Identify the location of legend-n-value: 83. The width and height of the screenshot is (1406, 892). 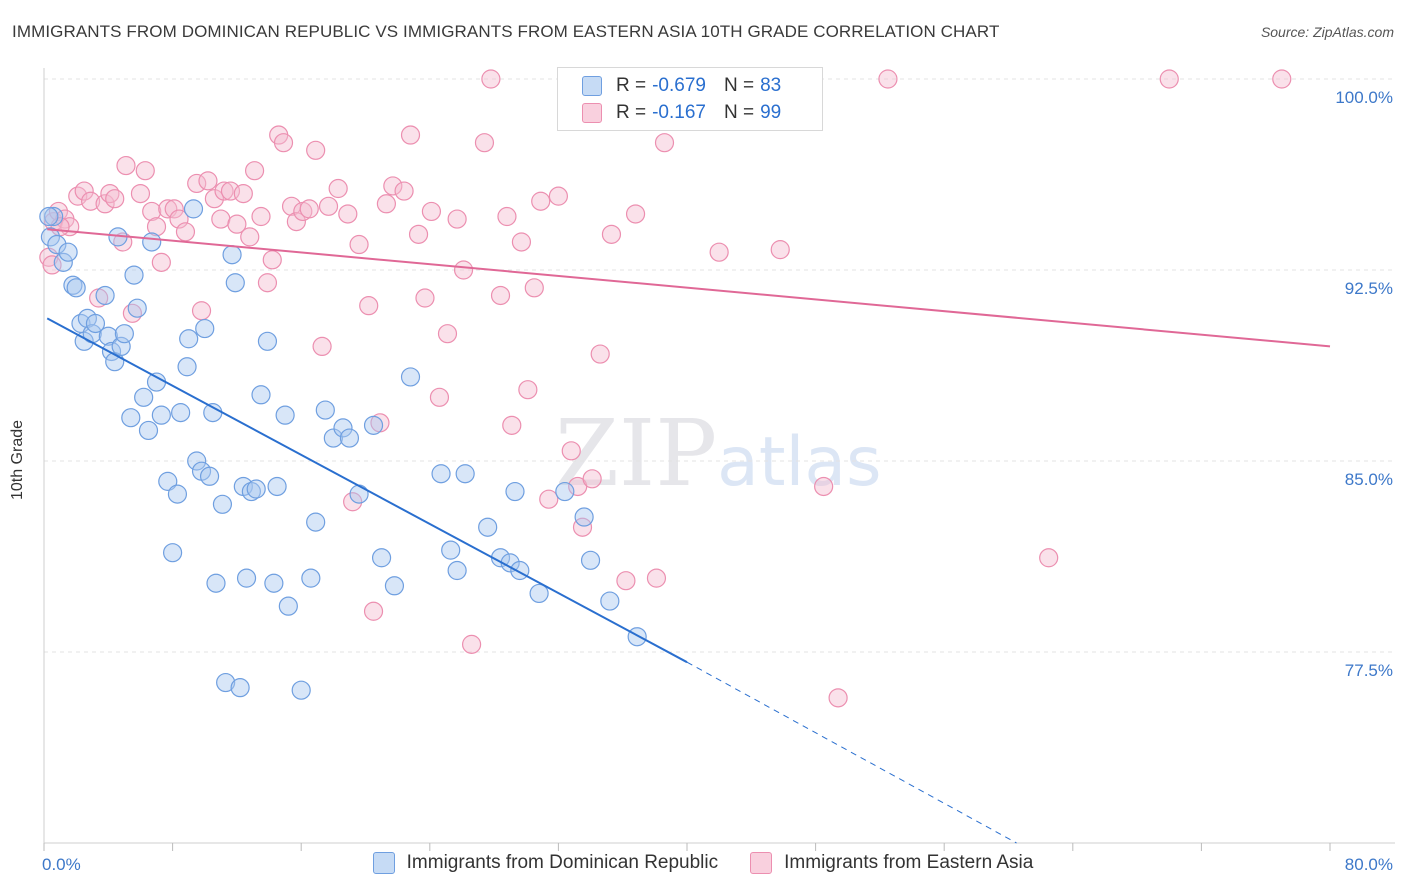
(771, 85).